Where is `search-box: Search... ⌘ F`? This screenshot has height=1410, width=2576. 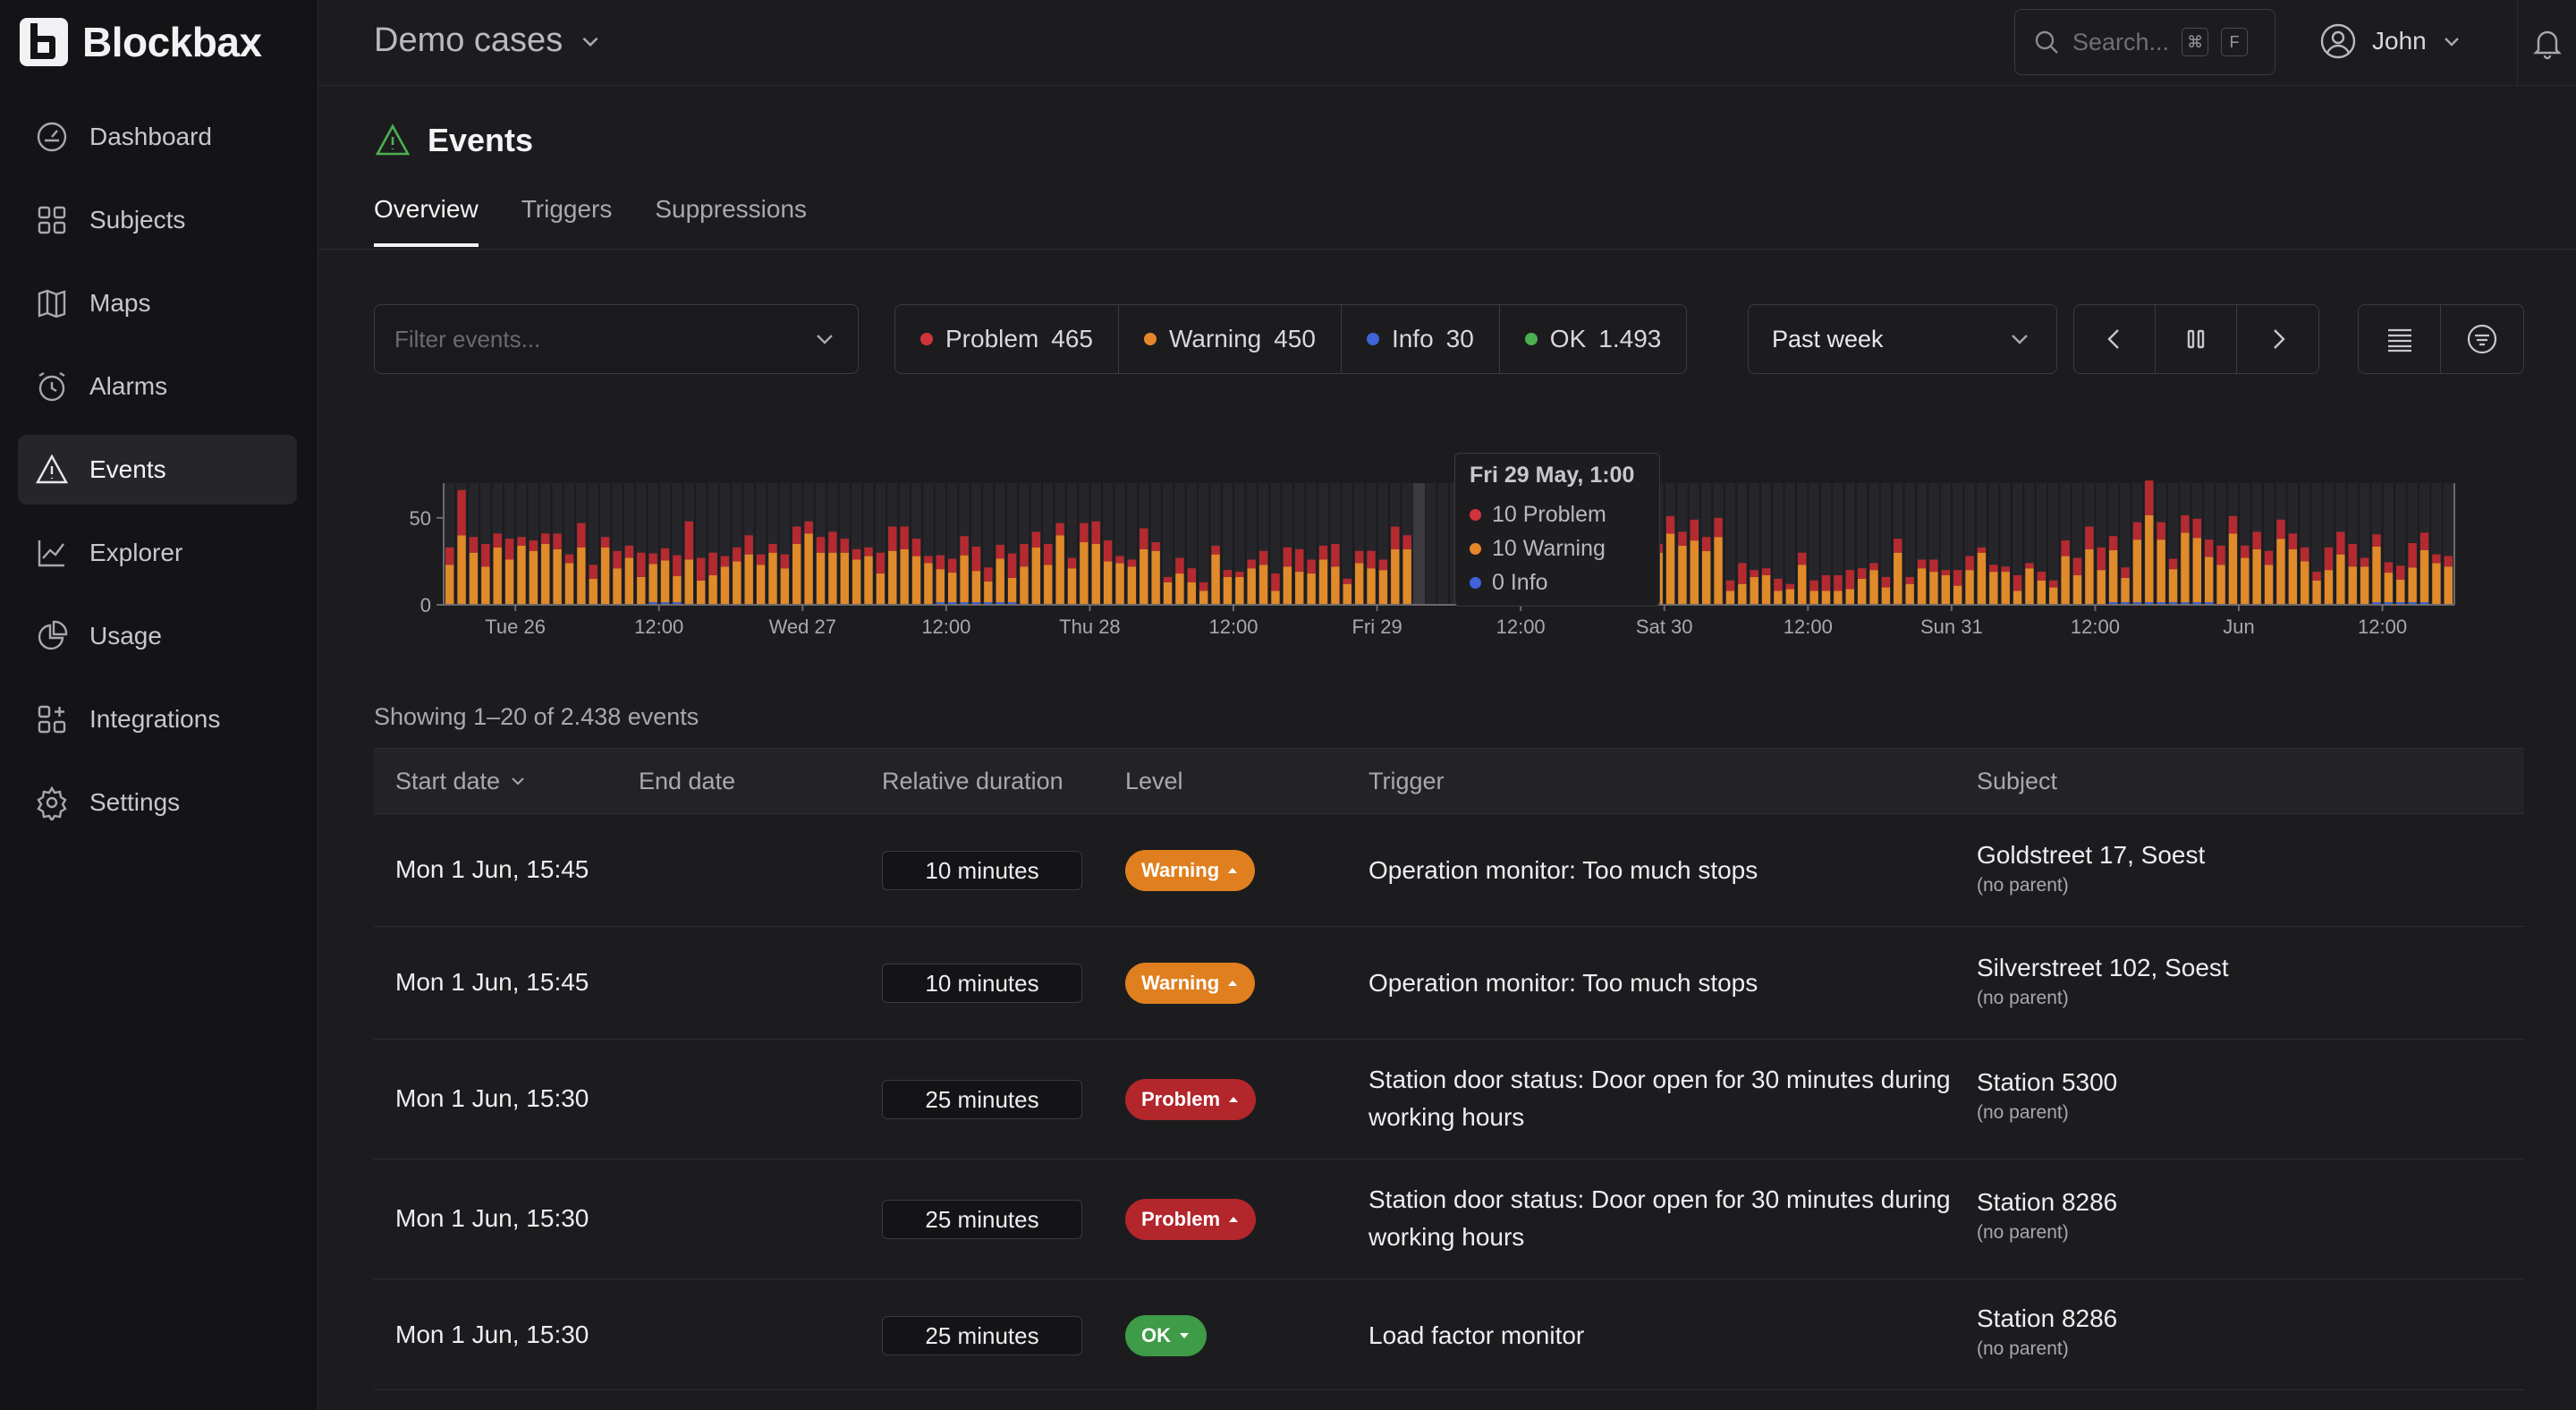 search-box: Search... ⌘ F is located at coordinates (2144, 42).